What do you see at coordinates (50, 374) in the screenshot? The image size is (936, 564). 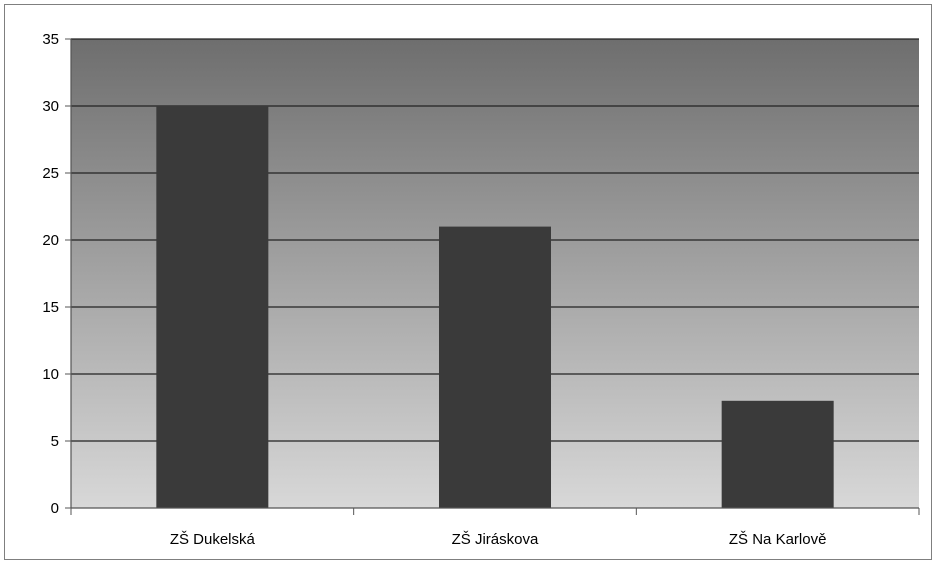 I see `y-tick-label: 10` at bounding box center [50, 374].